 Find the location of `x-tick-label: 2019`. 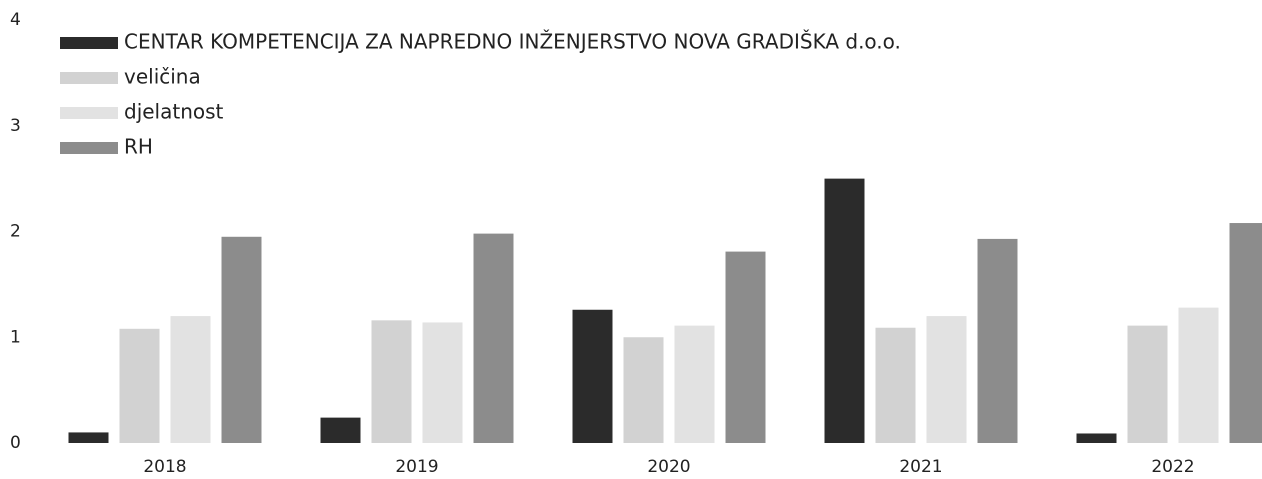

x-tick-label: 2019 is located at coordinates (416, 467).